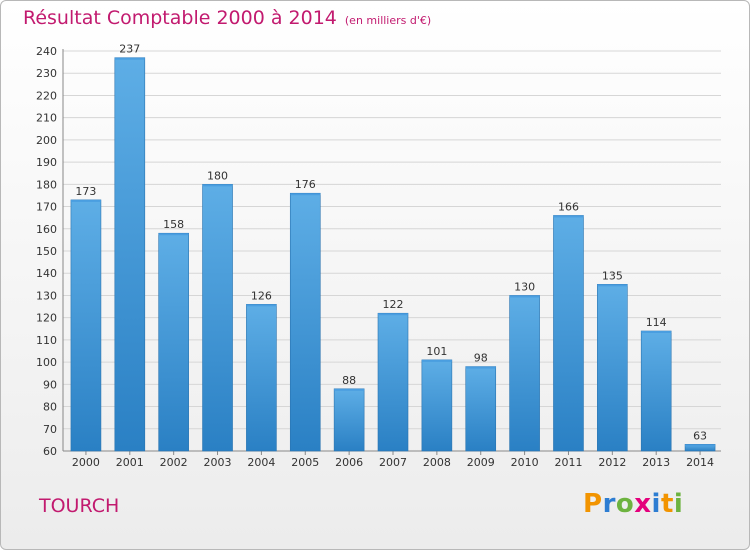 The width and height of the screenshot is (750, 550). I want to click on x-tick-label-2006: 2006, so click(349, 462).